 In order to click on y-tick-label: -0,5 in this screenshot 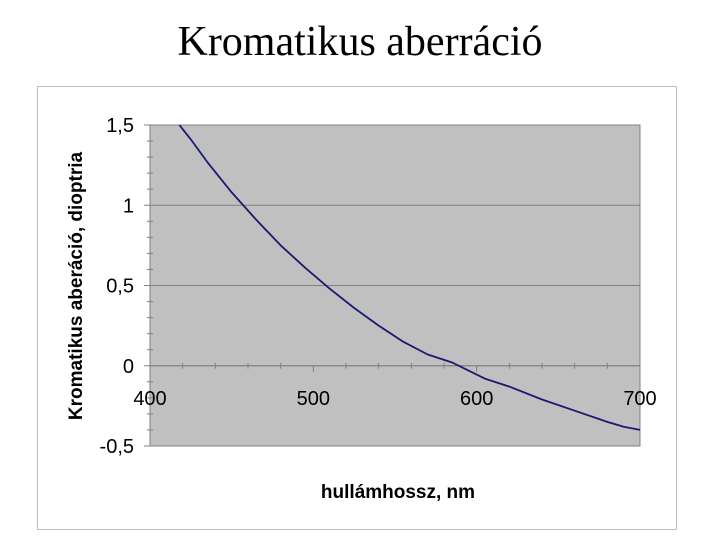, I will do `click(117, 447)`.